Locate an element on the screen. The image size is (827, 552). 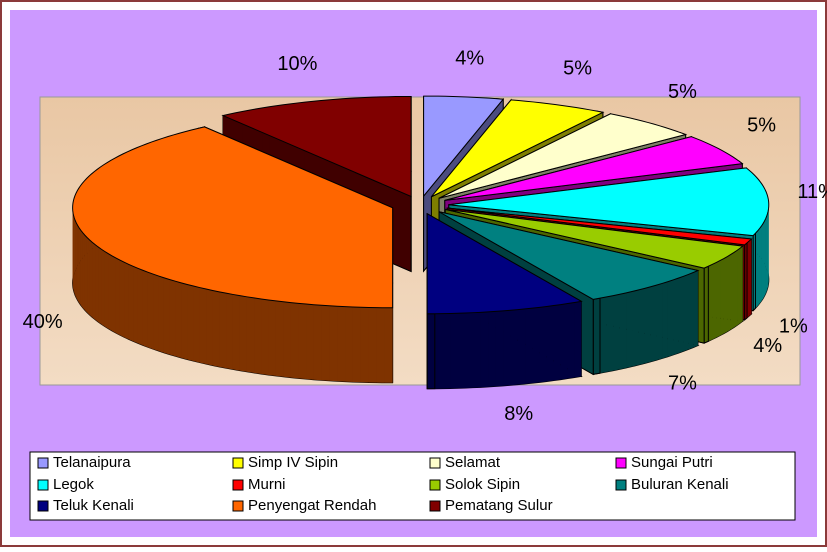
legend-label: Selamat is located at coordinates (473, 462).